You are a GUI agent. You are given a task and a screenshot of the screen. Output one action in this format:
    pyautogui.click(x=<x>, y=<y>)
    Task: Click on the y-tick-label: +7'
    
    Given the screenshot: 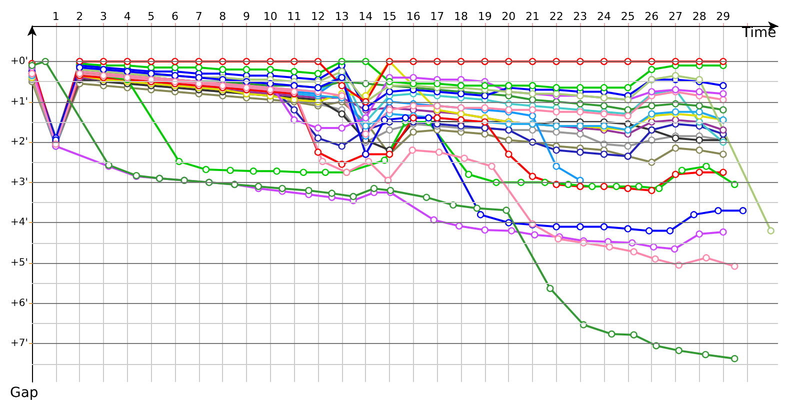 What is the action you would take?
    pyautogui.click(x=19, y=344)
    